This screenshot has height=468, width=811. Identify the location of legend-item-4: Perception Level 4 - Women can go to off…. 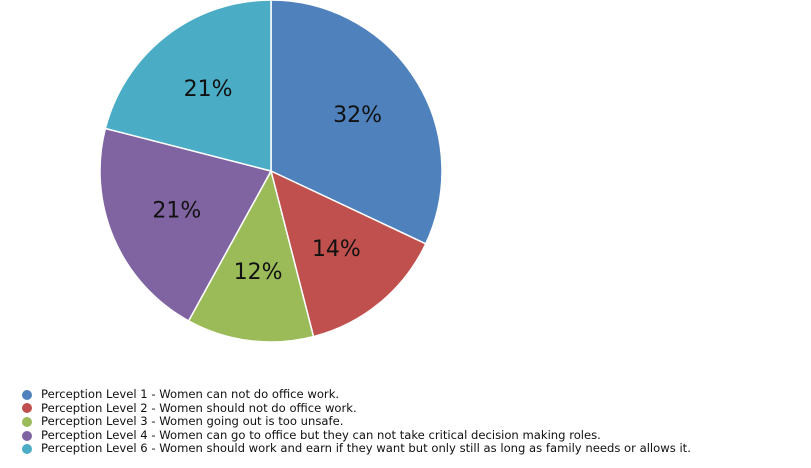
(356, 435).